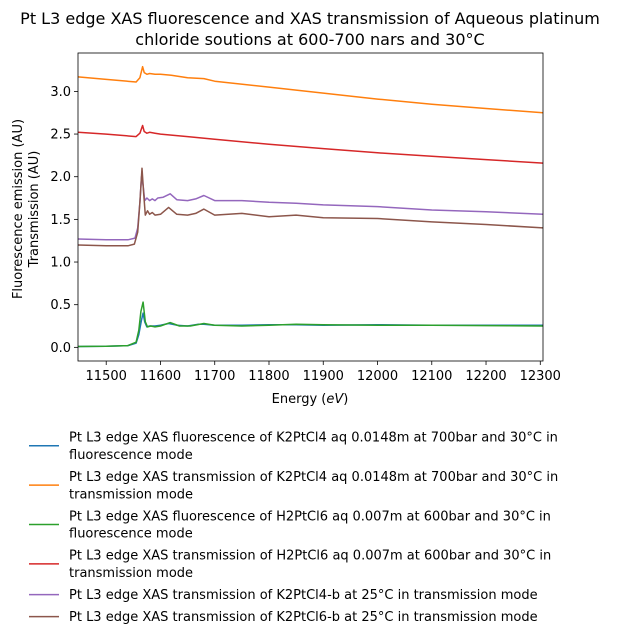 This screenshot has height=634, width=621. What do you see at coordinates (34, 210) in the screenshot?
I see `y-axis-label-line-2: Transmission (AU)` at bounding box center [34, 210].